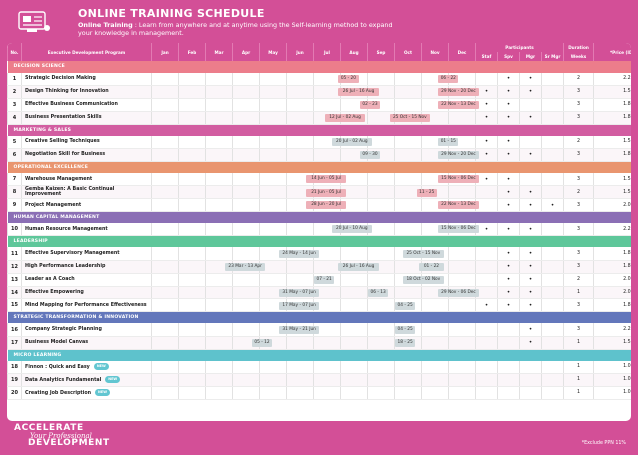 The width and height of the screenshot is (638, 455). Describe the element at coordinates (530, 56) in the screenshot. I see `col-participant-type: Mgr` at that location.